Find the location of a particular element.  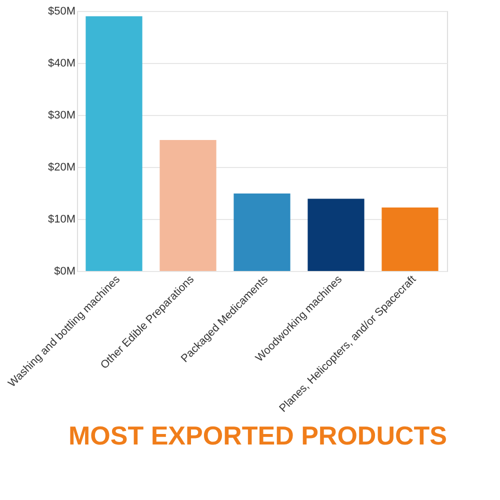

y-tick-label: $50M is located at coordinates (62, 12).